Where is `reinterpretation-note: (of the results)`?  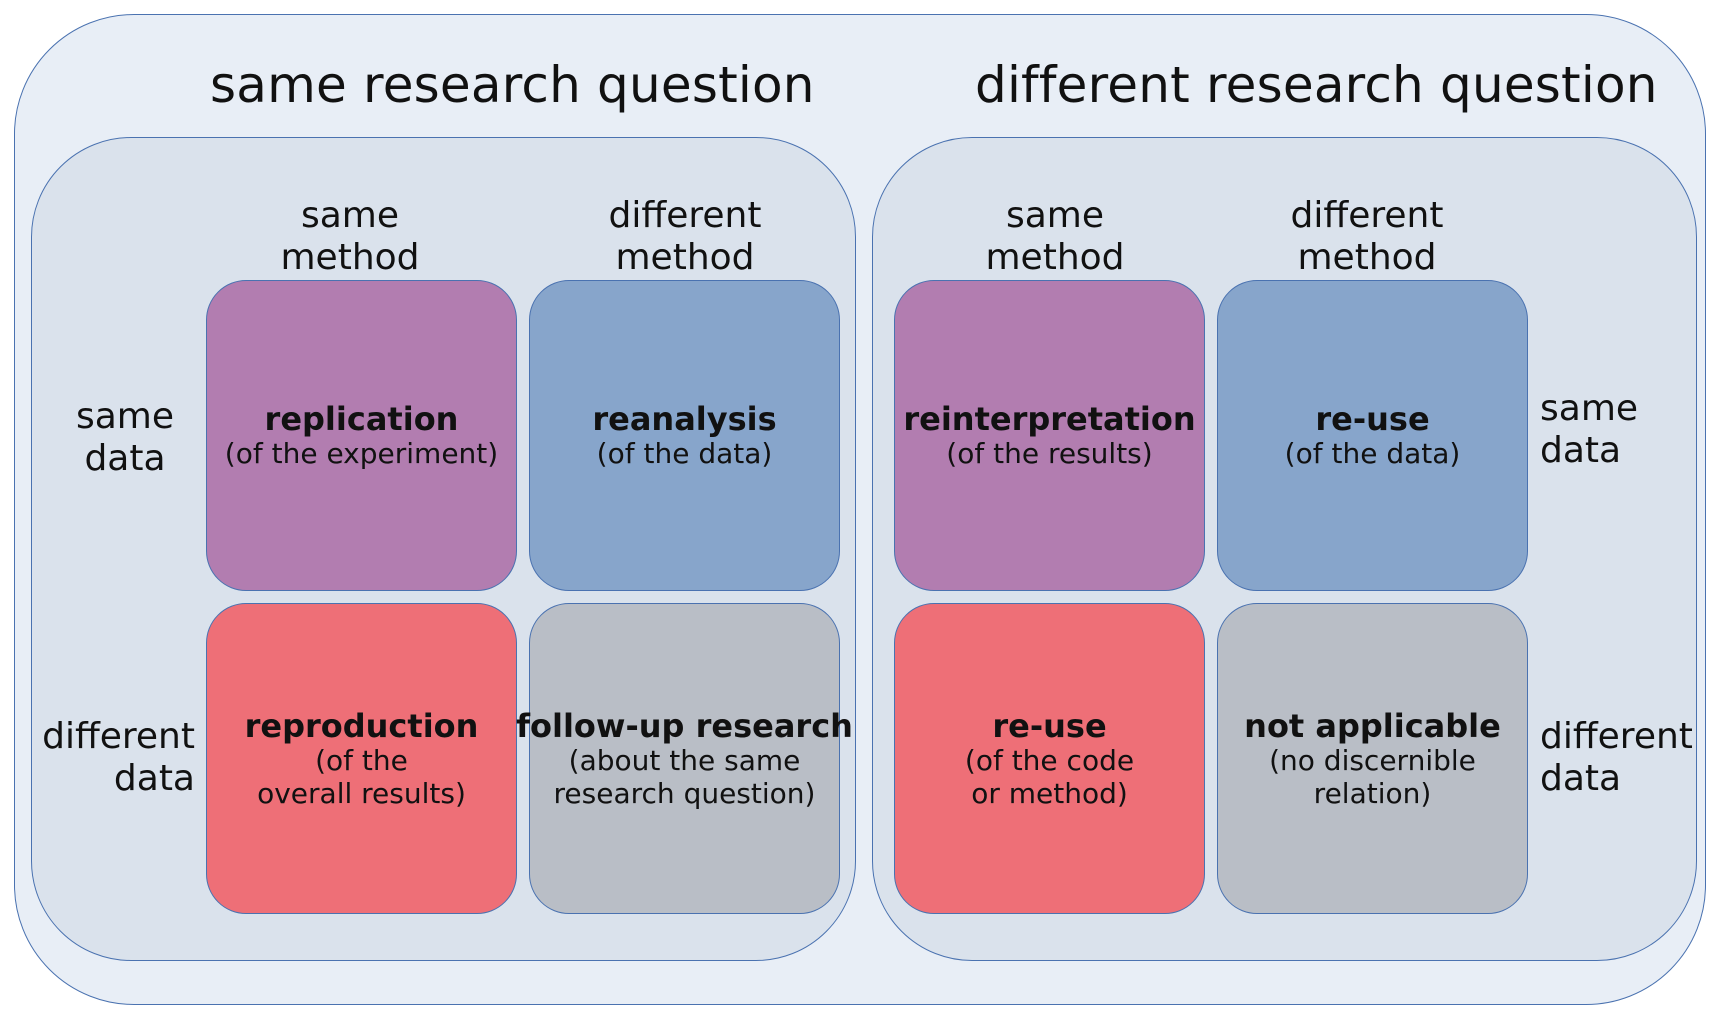 reinterpretation-note: (of the results) is located at coordinates (1049, 453).